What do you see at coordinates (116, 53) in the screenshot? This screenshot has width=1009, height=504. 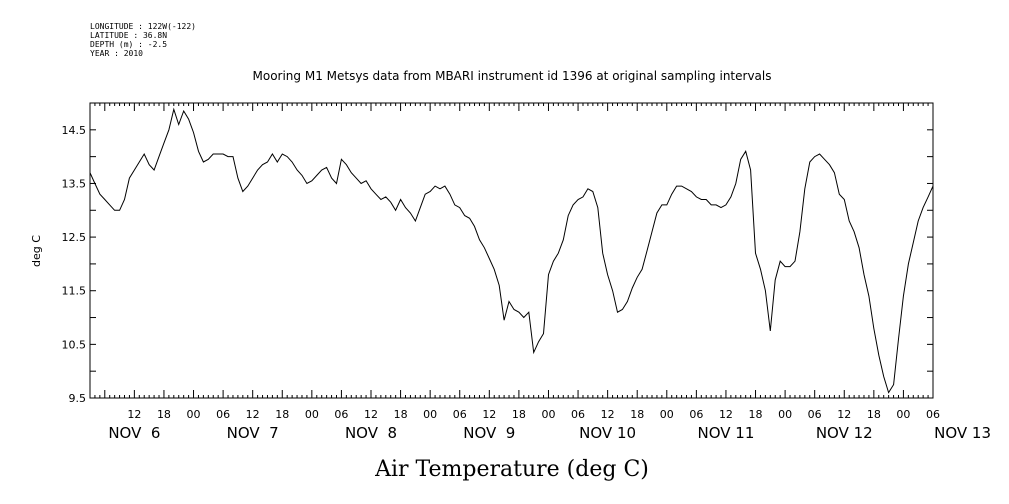 I see `meta-year: YEAR : 2010` at bounding box center [116, 53].